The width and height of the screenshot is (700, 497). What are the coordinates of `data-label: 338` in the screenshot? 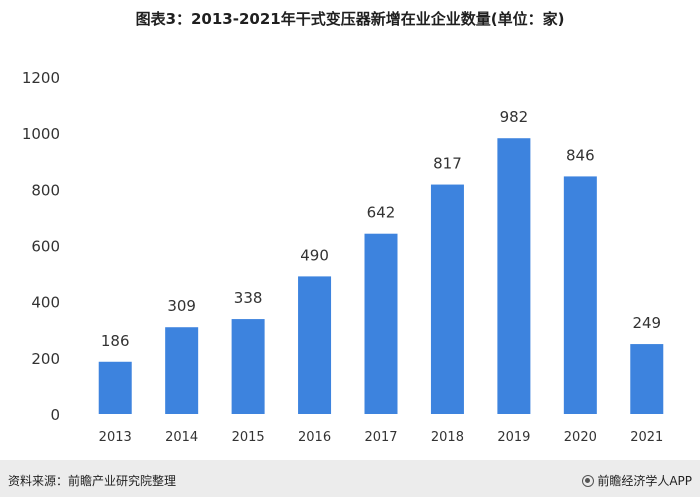 It's located at (248, 298).